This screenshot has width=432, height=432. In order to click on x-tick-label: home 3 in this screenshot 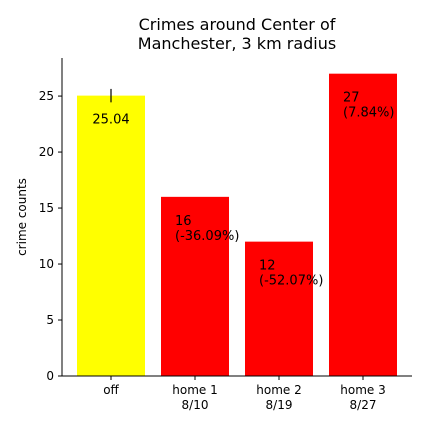, I will do `click(362, 390)`.